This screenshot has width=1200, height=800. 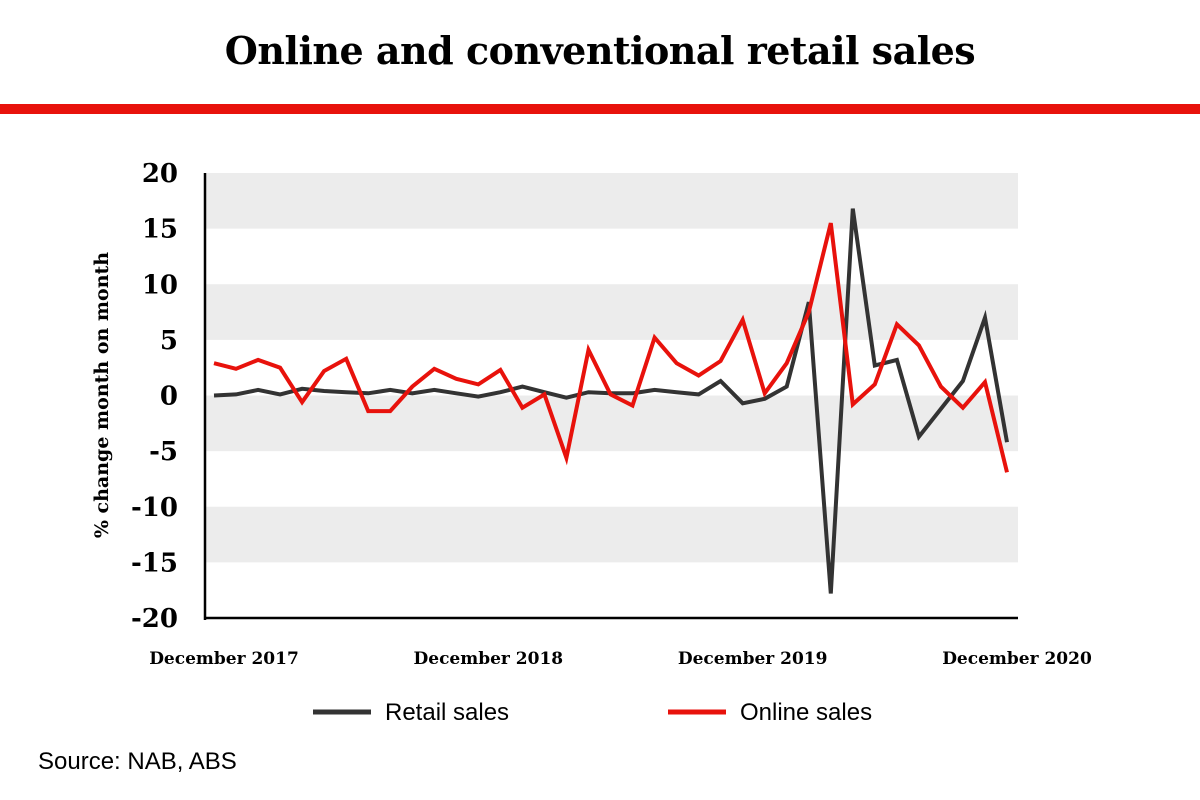 What do you see at coordinates (600, 109) in the screenshot?
I see `title-rule` at bounding box center [600, 109].